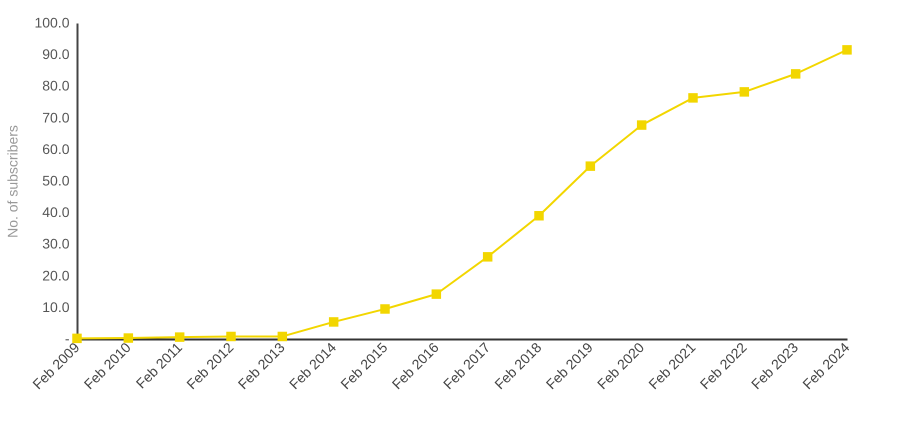 The image size is (898, 424). Describe the element at coordinates (56, 306) in the screenshot. I see `y-tick-label: 10.0` at that location.